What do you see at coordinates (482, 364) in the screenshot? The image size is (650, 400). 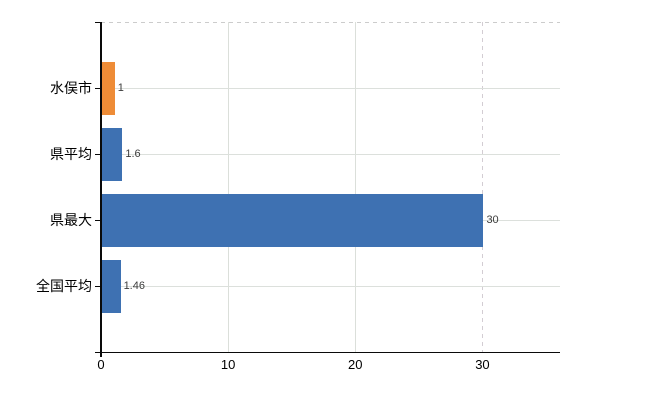 I see `x-tick-label: 30` at bounding box center [482, 364].